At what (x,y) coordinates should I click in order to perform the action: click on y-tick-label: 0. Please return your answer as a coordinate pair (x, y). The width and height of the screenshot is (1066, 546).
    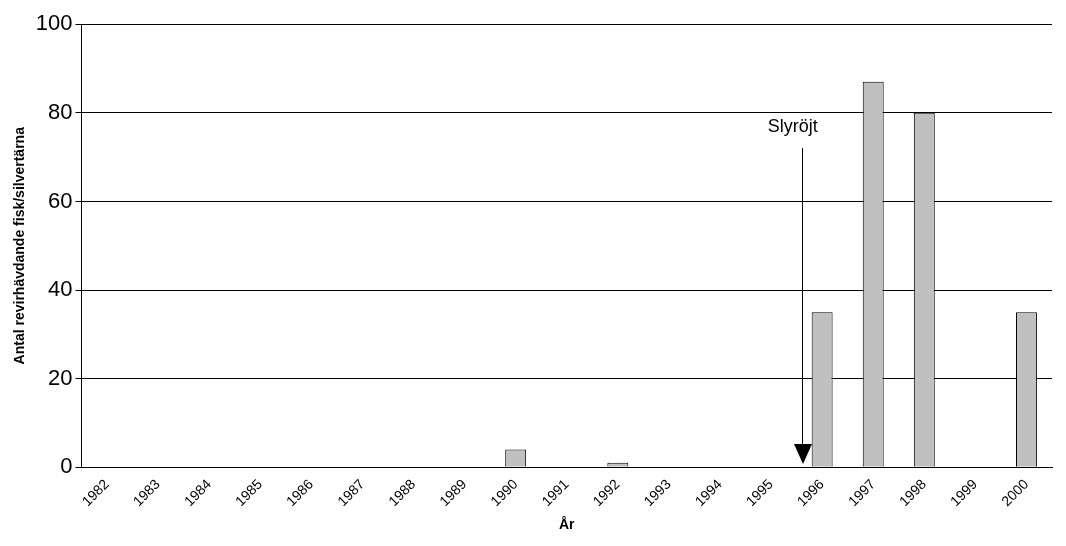
    Looking at the image, I should click on (66, 466).